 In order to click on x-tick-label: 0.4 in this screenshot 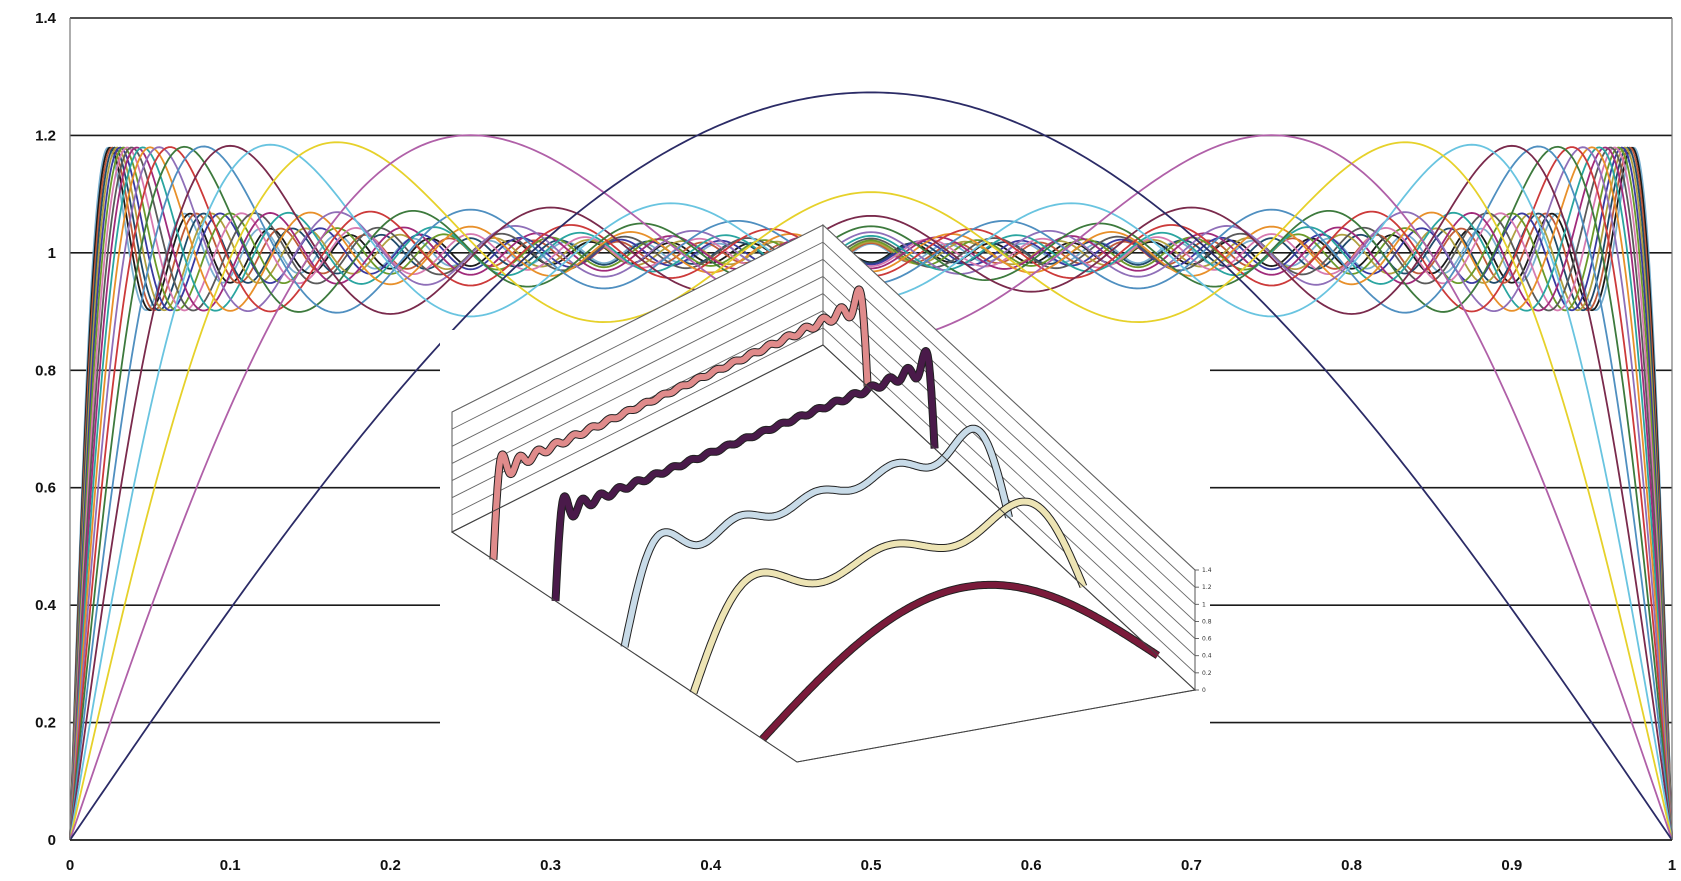, I will do `click(711, 865)`.